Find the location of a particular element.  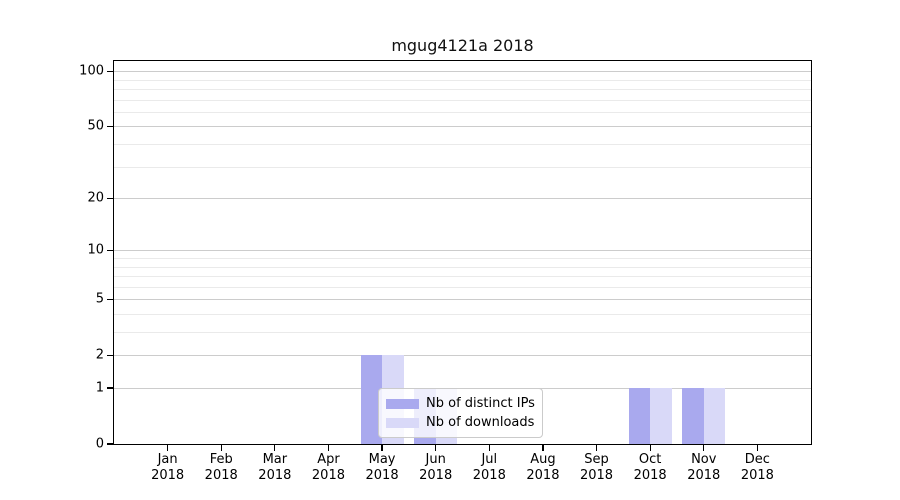

x-tick-label-line: Mar is located at coordinates (275, 459).